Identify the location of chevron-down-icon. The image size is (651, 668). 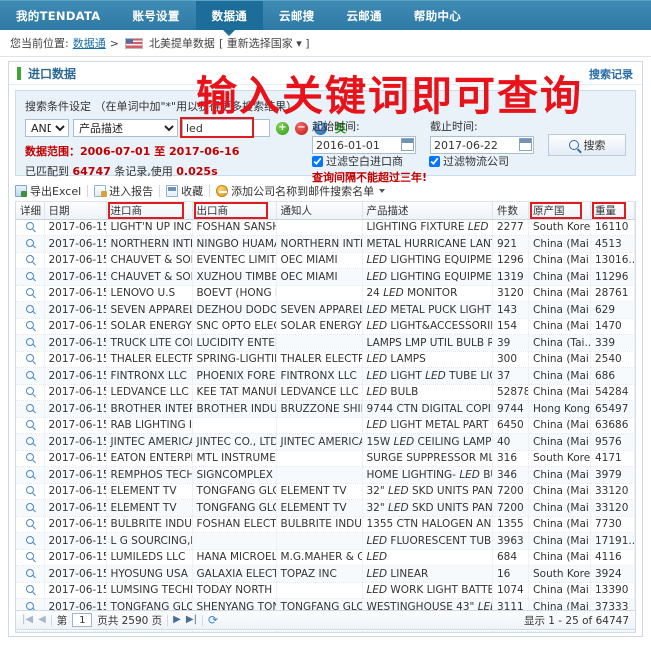
(382, 190).